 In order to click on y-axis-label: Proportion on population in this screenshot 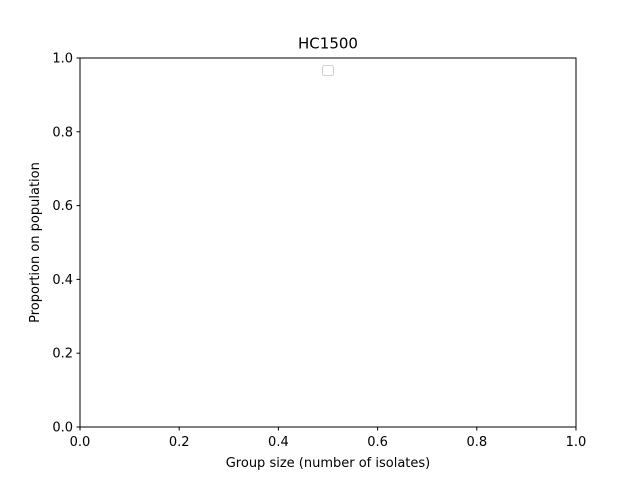, I will do `click(35, 242)`.